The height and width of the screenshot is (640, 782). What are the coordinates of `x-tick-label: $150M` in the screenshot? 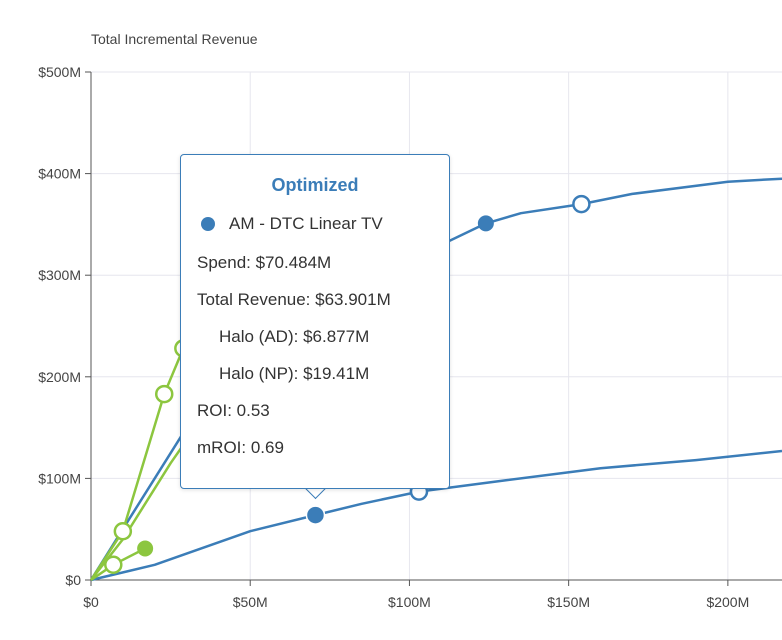 It's located at (568, 602).